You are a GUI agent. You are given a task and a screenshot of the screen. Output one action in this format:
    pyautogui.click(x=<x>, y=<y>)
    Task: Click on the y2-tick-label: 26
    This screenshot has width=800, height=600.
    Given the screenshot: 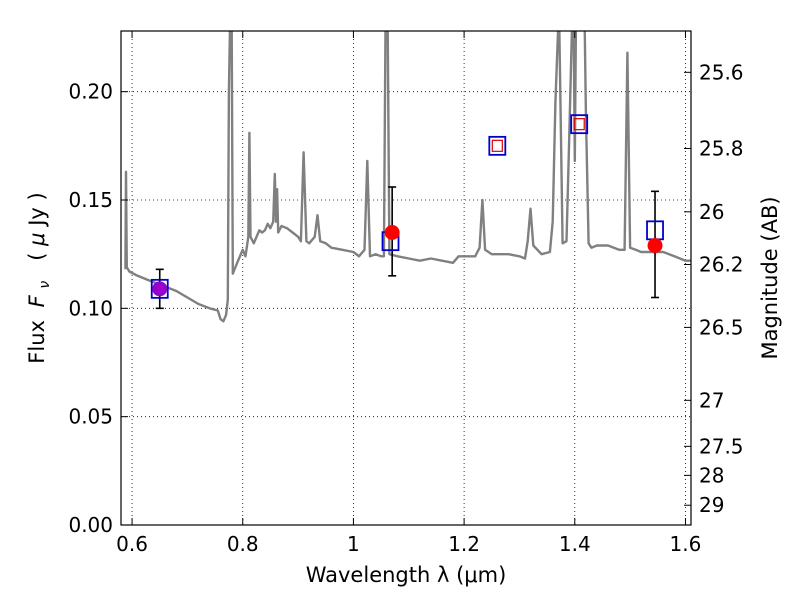 What is the action you would take?
    pyautogui.click(x=711, y=212)
    